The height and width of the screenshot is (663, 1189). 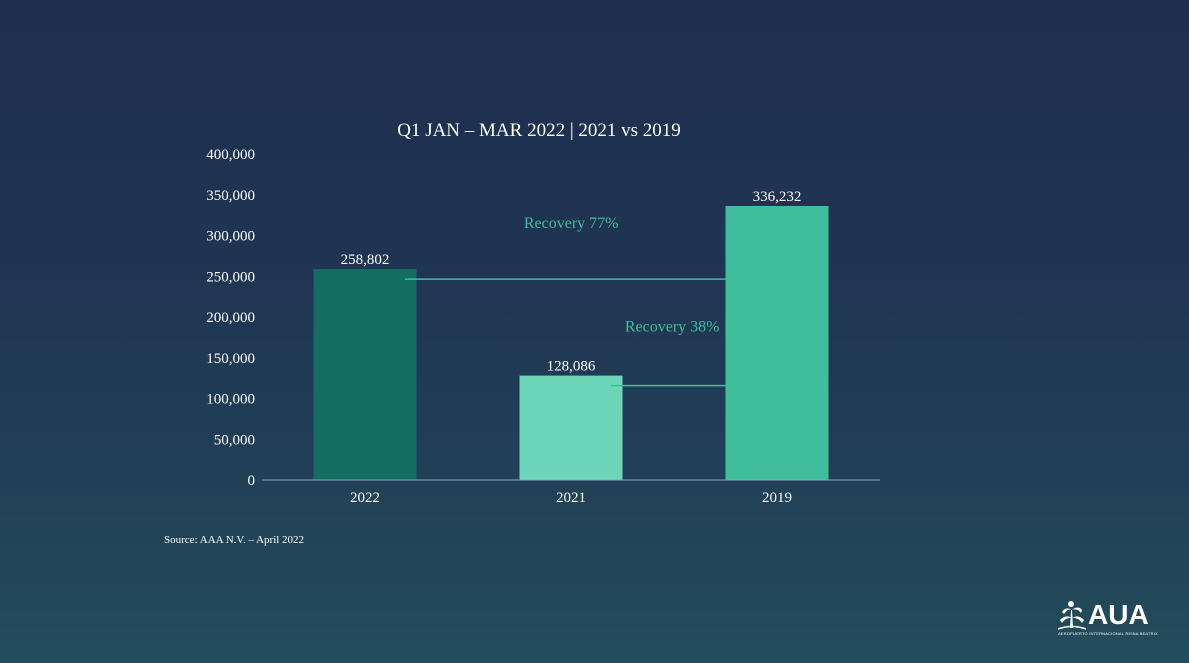 What do you see at coordinates (230, 237) in the screenshot?
I see `y-tick-label: 300,000` at bounding box center [230, 237].